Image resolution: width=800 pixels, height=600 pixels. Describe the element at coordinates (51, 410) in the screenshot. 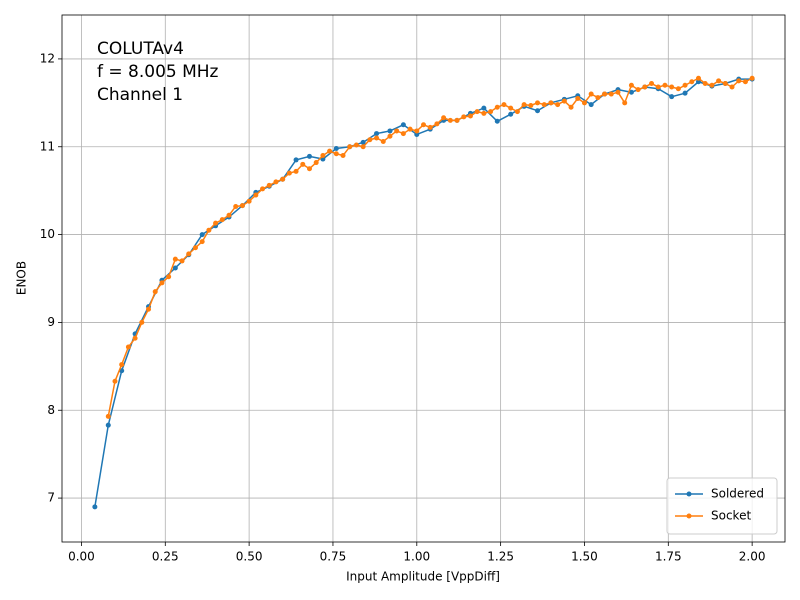

I see `y-tick-label: 8` at that location.